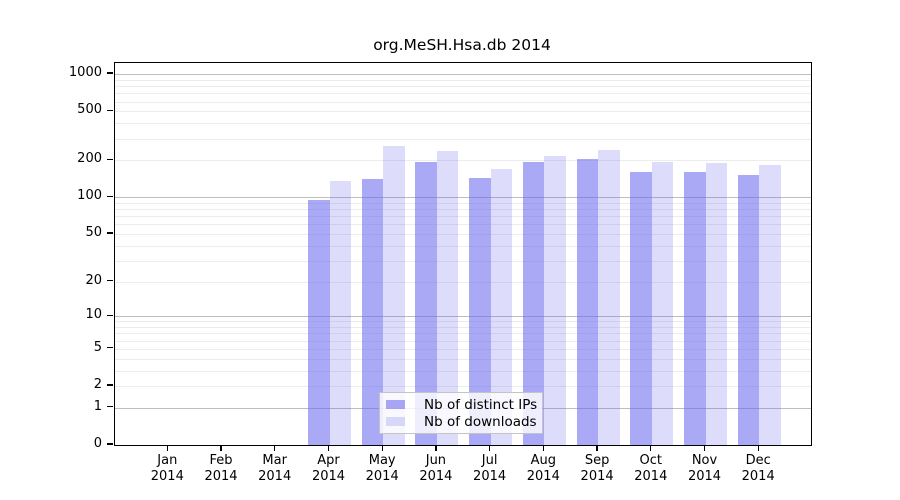 The width and height of the screenshot is (900, 500). I want to click on x-tick-label-apr: Apr 2014, so click(328, 468).